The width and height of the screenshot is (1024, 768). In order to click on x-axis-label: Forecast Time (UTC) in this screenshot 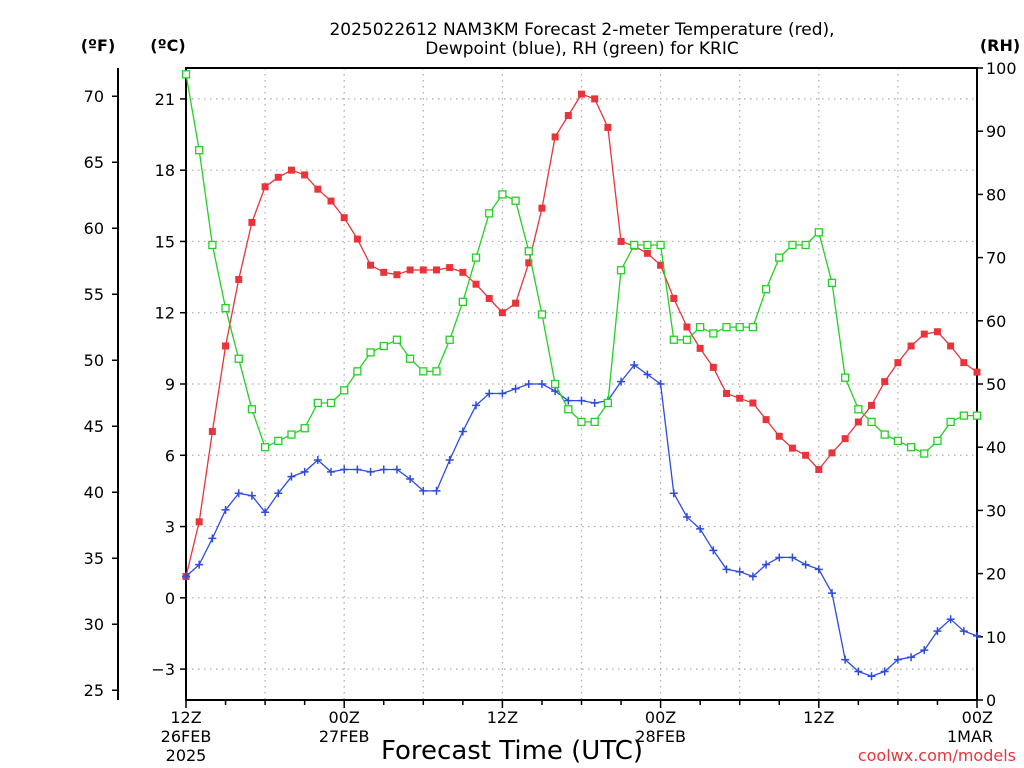, I will do `click(512, 751)`.